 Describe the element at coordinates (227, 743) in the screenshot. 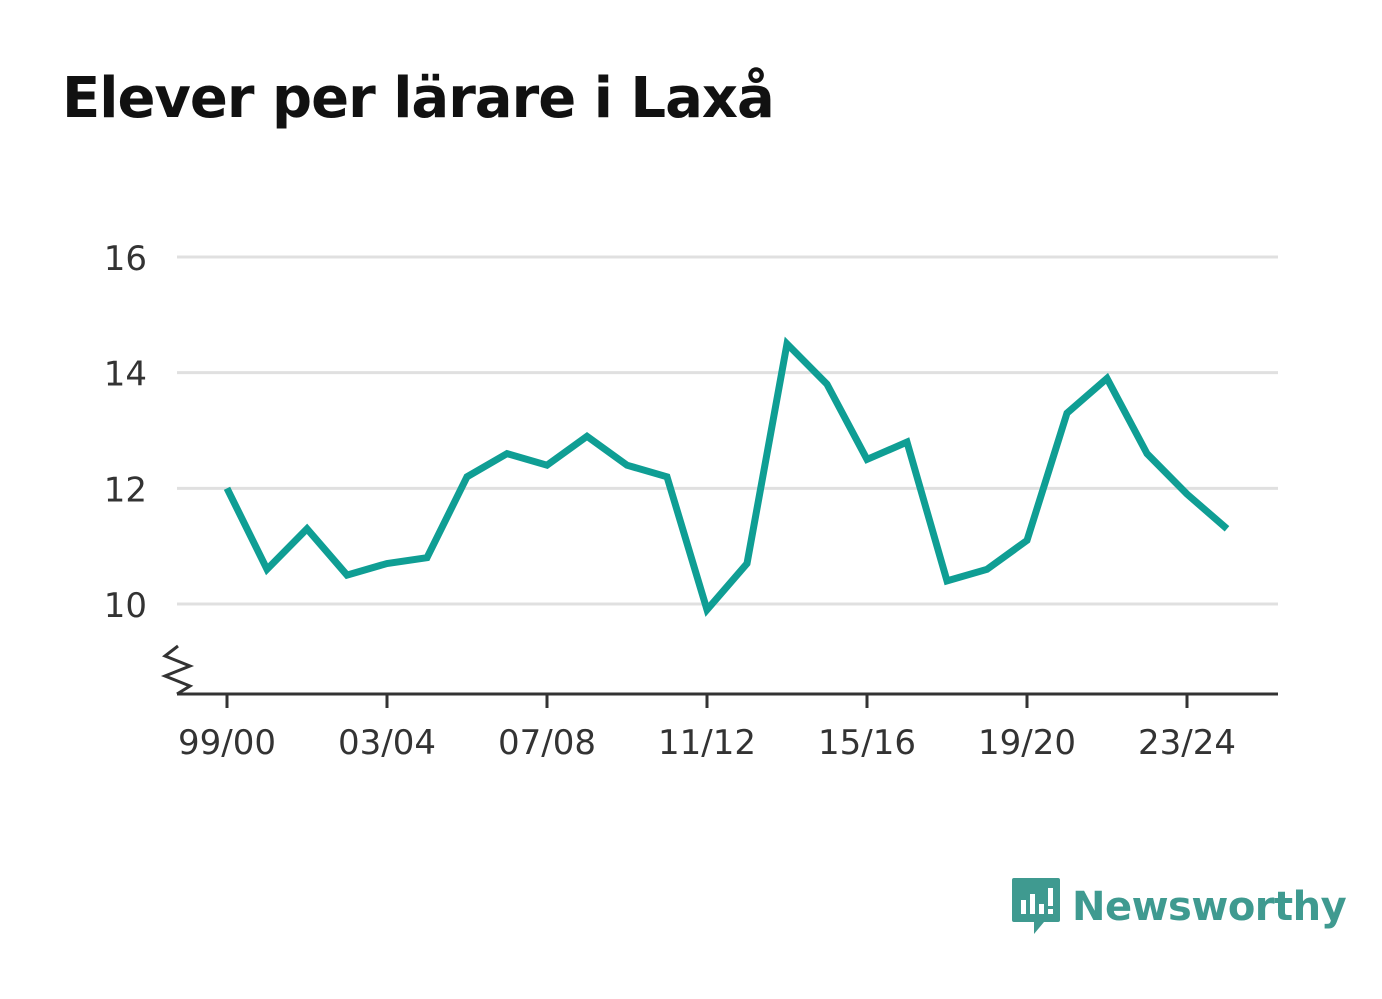

I see `x-tick-label: 99/00` at that location.